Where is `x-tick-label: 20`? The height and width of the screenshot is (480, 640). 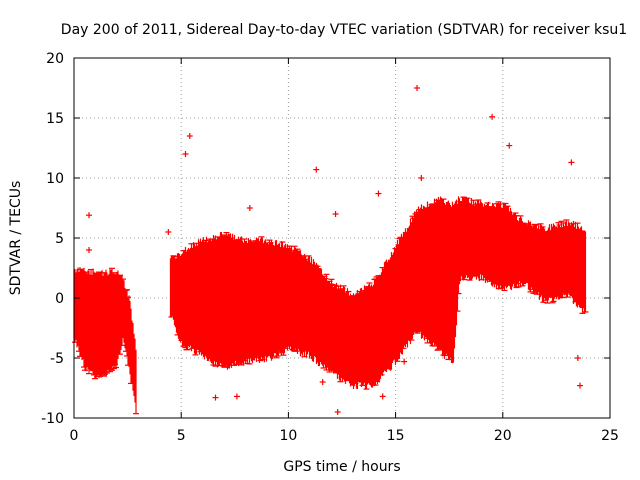
x-tick-label: 20 is located at coordinates (503, 436).